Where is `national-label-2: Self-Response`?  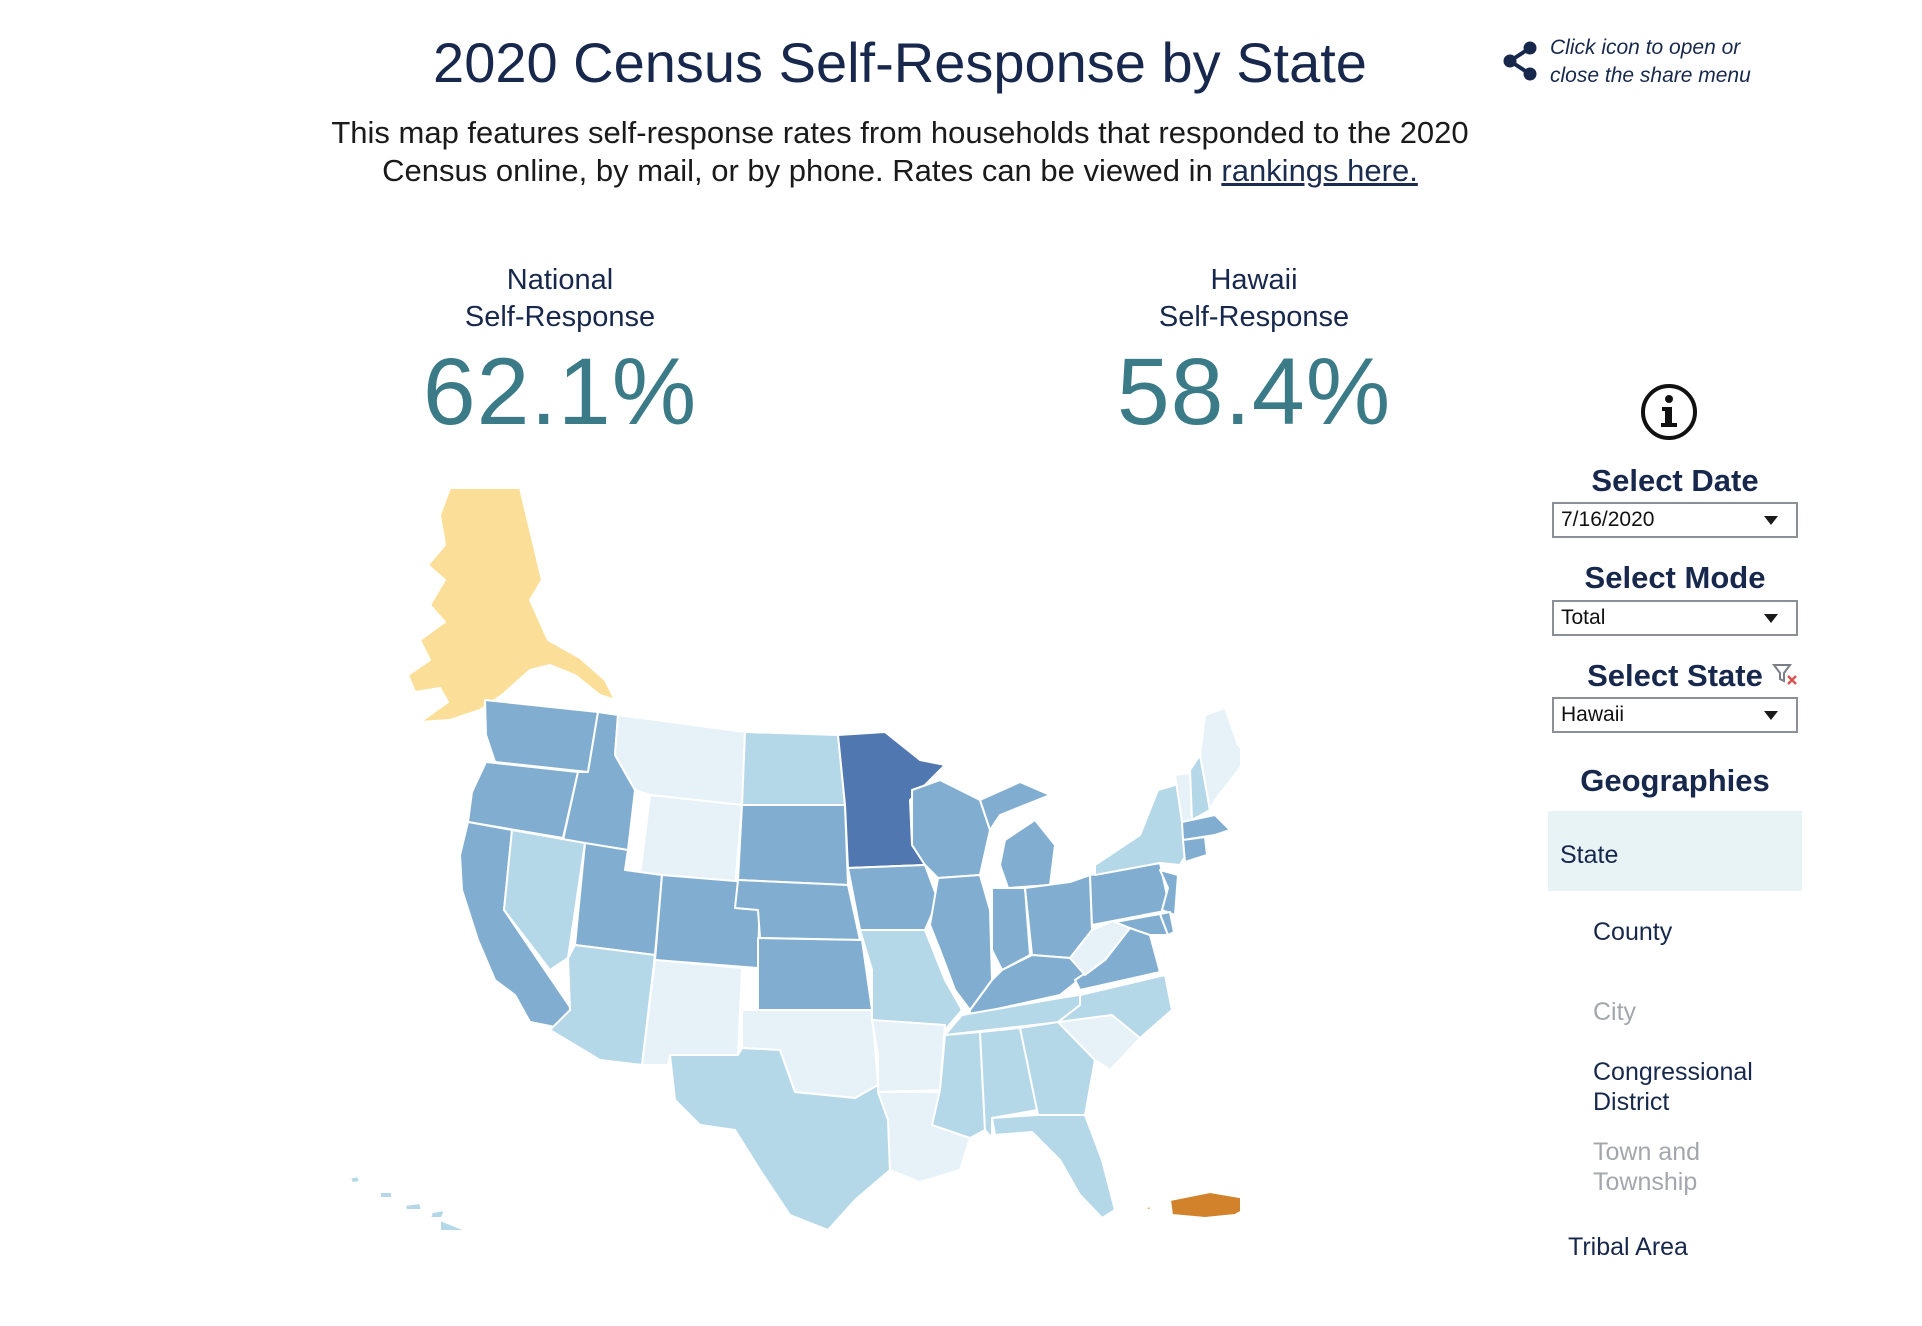
national-label-2: Self-Response is located at coordinates (560, 317).